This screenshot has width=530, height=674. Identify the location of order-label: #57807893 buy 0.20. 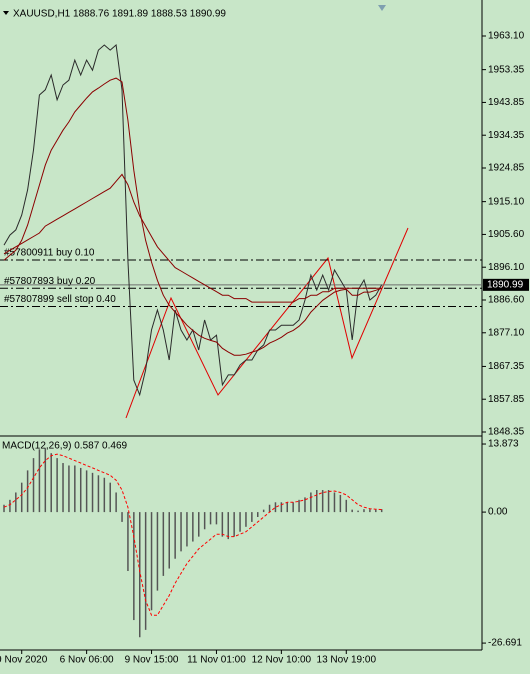
(50, 281).